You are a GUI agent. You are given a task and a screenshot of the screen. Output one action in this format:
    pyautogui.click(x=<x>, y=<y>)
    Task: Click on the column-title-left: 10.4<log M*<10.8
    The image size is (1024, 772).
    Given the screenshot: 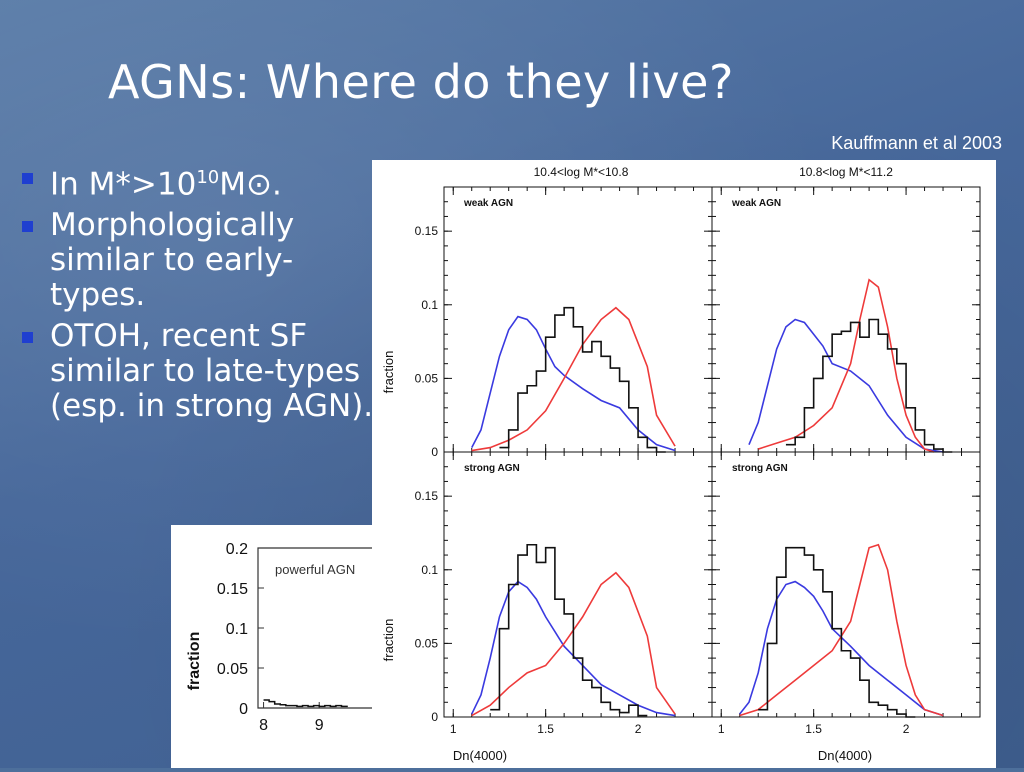 What is the action you would take?
    pyautogui.click(x=581, y=172)
    